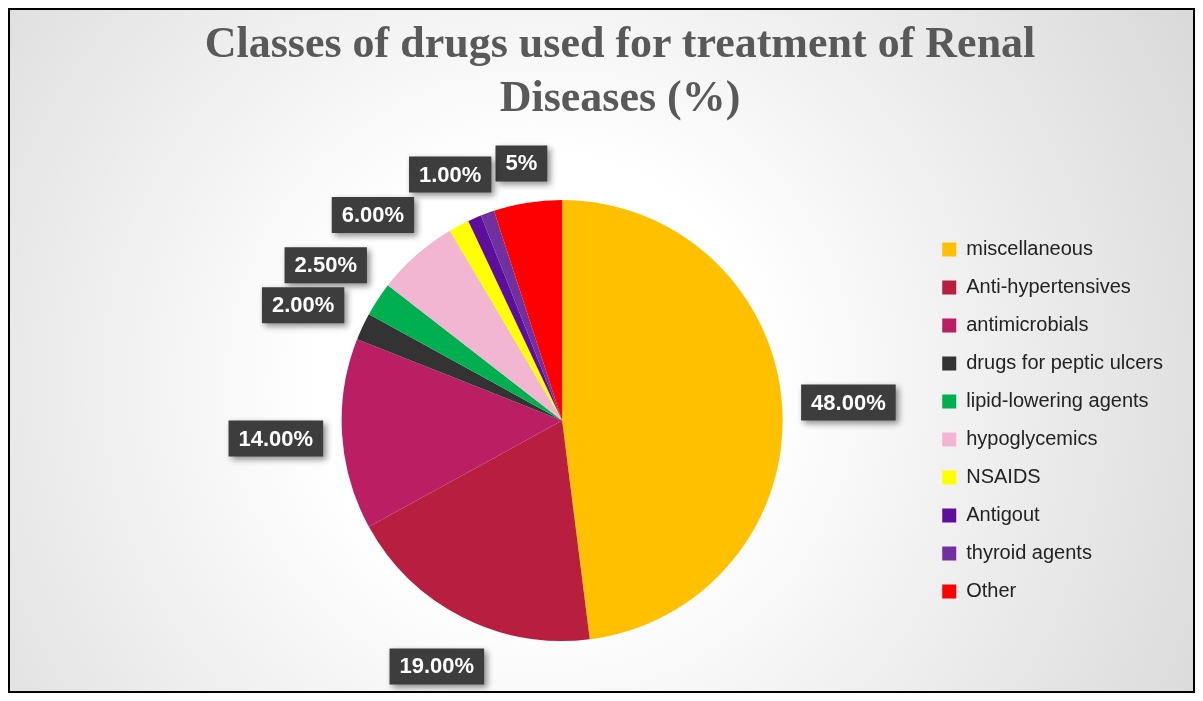  I want to click on data-label: 2.00%, so click(303, 305).